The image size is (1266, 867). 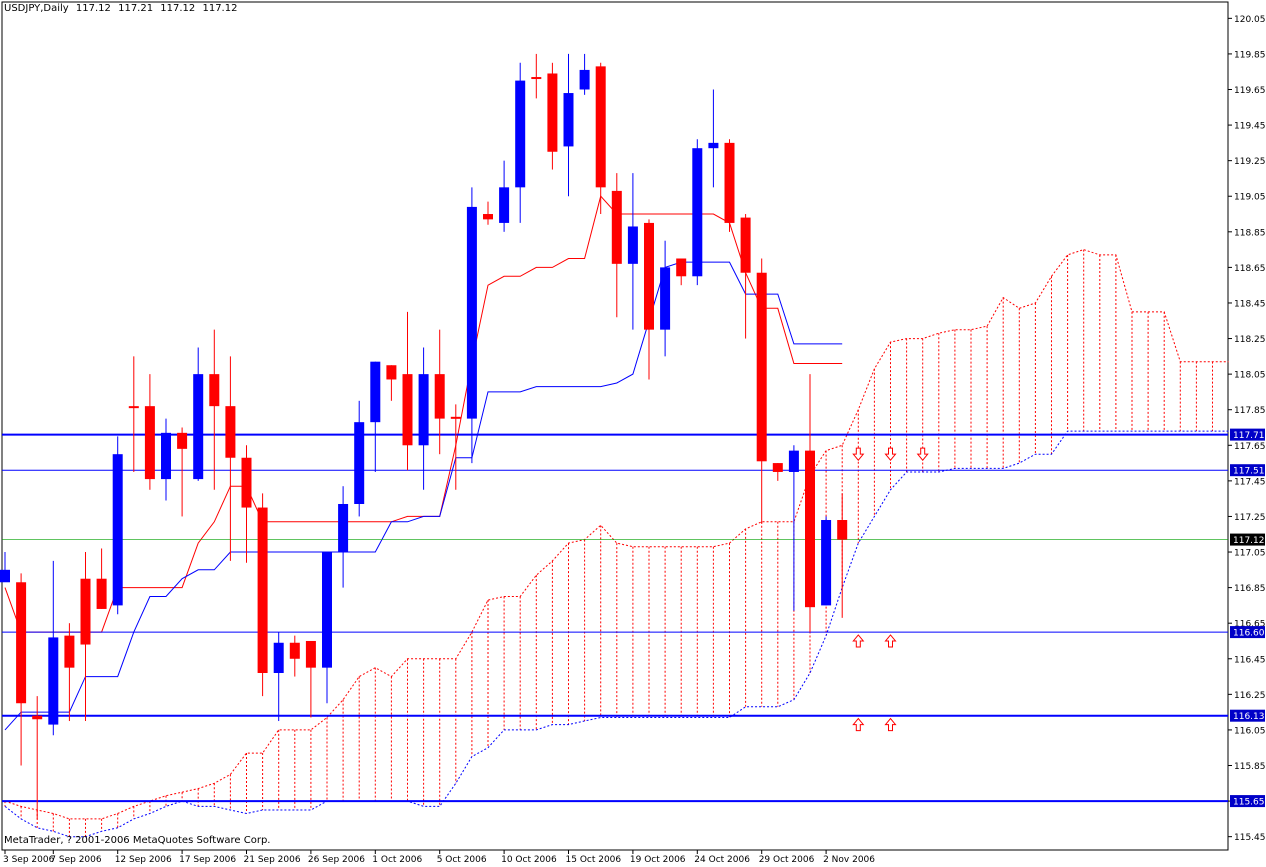 I want to click on chart-header: USDJPY,Daily 117.12 117.21 117.12 117.12, so click(x=122, y=8).